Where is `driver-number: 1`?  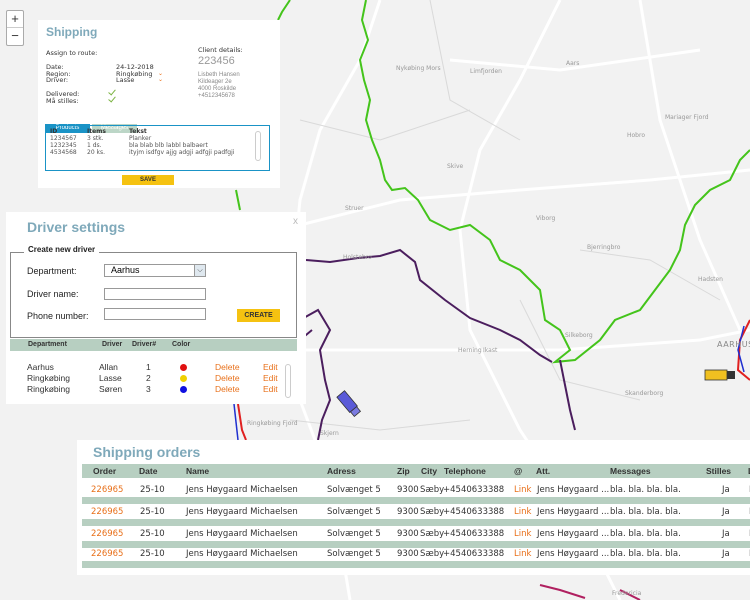 driver-number: 1 is located at coordinates (148, 367).